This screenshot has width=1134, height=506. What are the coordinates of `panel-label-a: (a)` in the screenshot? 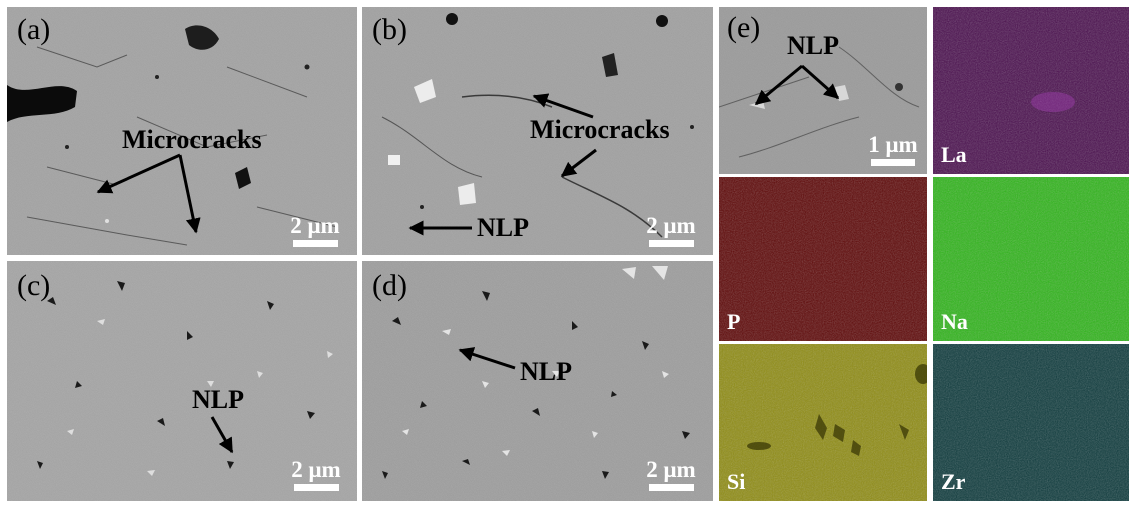 It's located at (34, 29).